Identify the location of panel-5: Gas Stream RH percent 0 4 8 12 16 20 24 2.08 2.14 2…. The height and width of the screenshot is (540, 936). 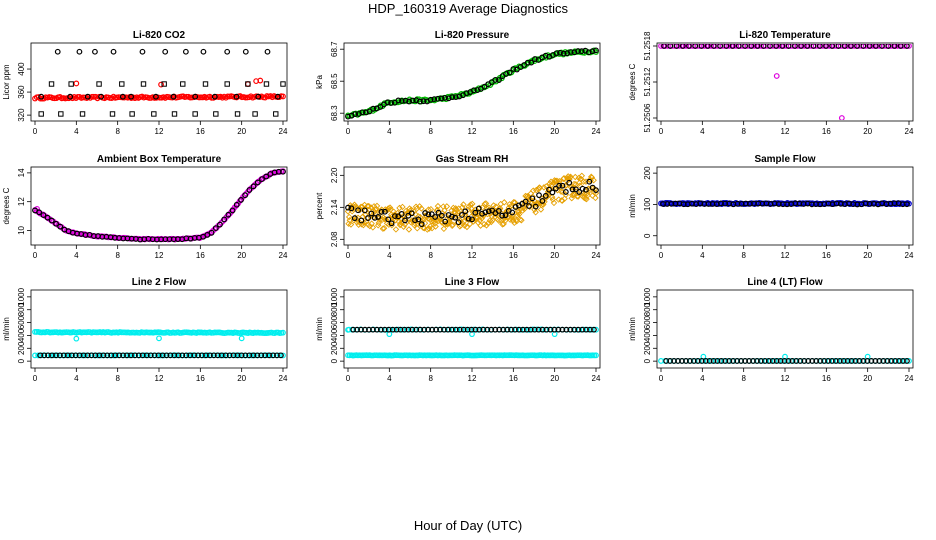
(458, 207).